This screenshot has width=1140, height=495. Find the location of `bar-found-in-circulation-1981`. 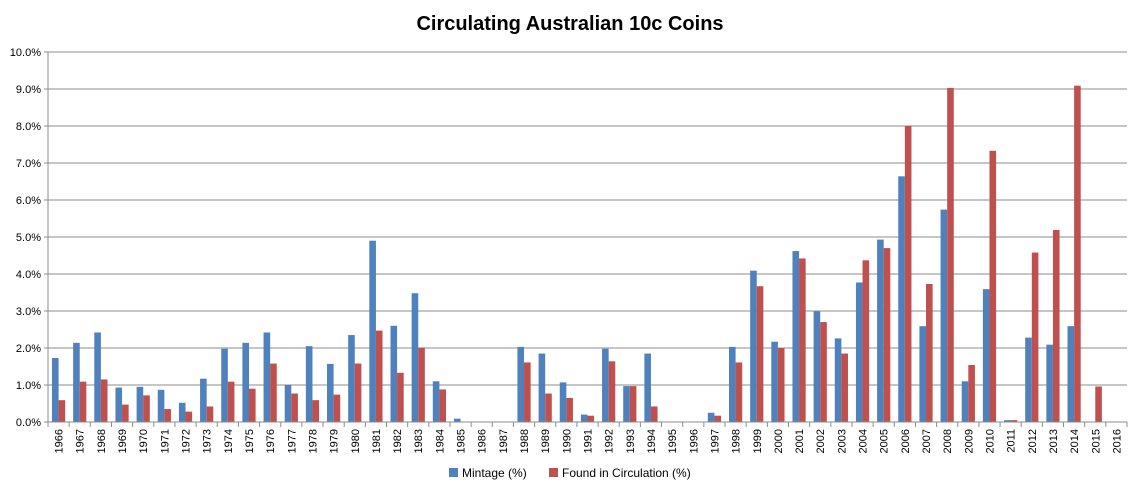

bar-found-in-circulation-1981 is located at coordinates (379, 376).